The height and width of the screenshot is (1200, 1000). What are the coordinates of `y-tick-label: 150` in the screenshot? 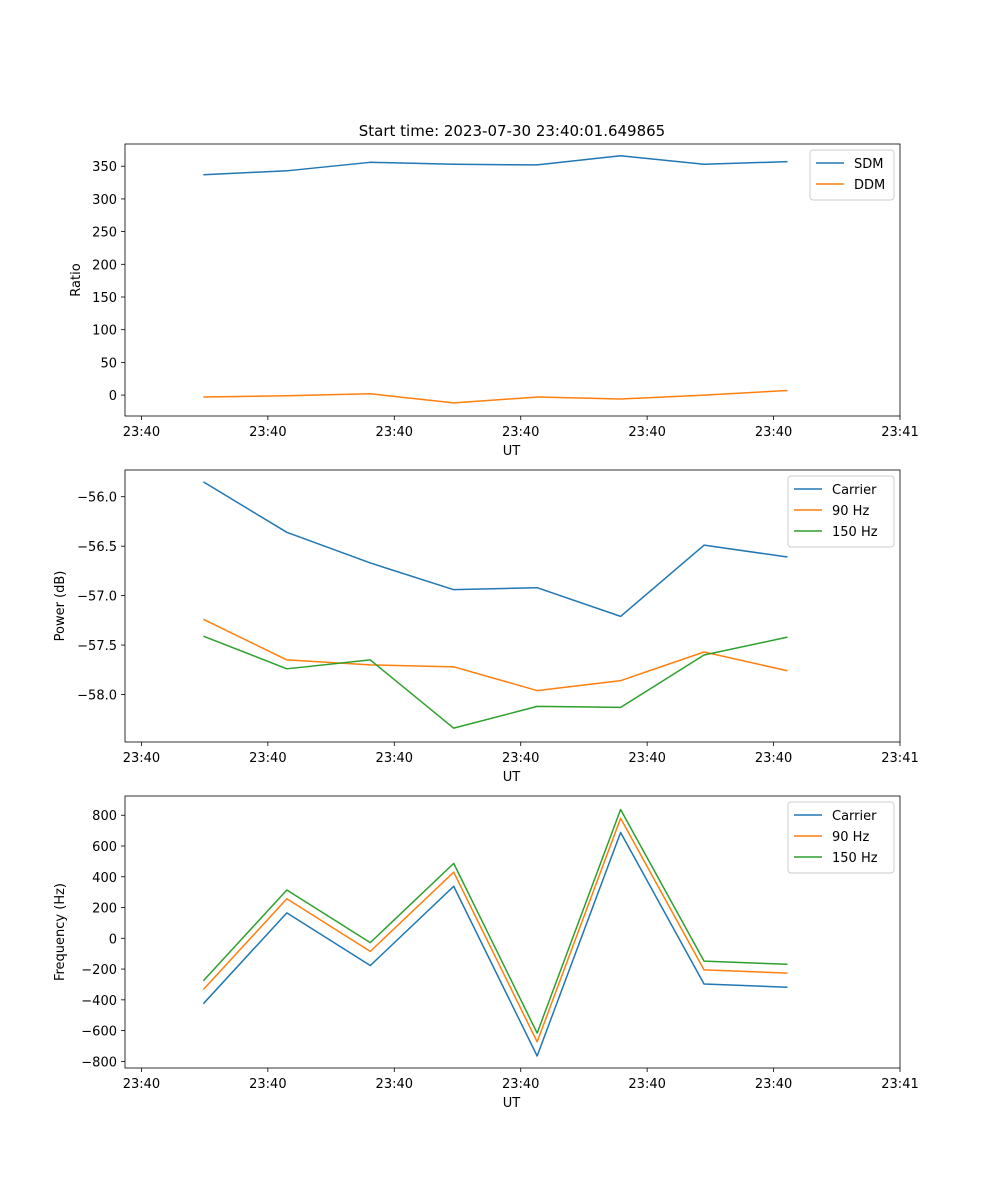 It's located at (104, 298).